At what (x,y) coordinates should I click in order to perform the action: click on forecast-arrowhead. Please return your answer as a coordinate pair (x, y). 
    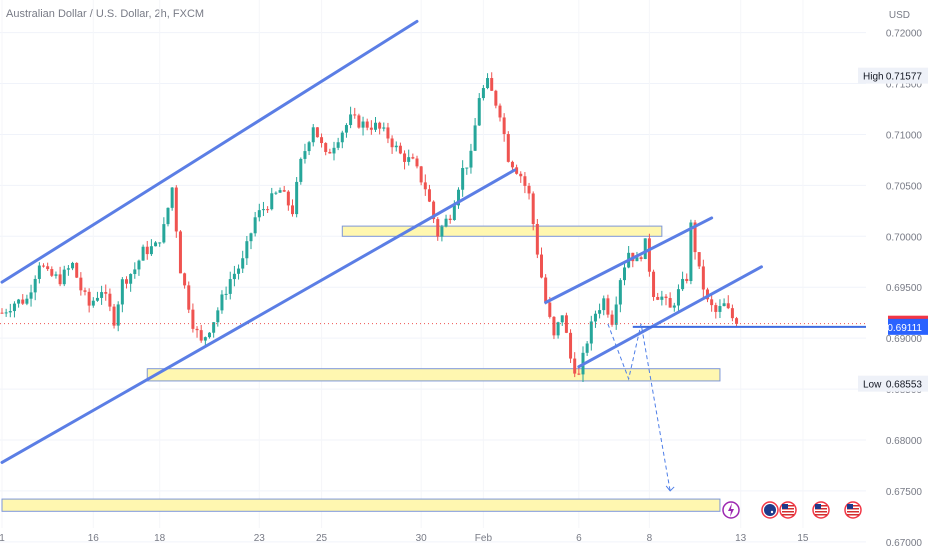
    Looking at the image, I should click on (670, 488).